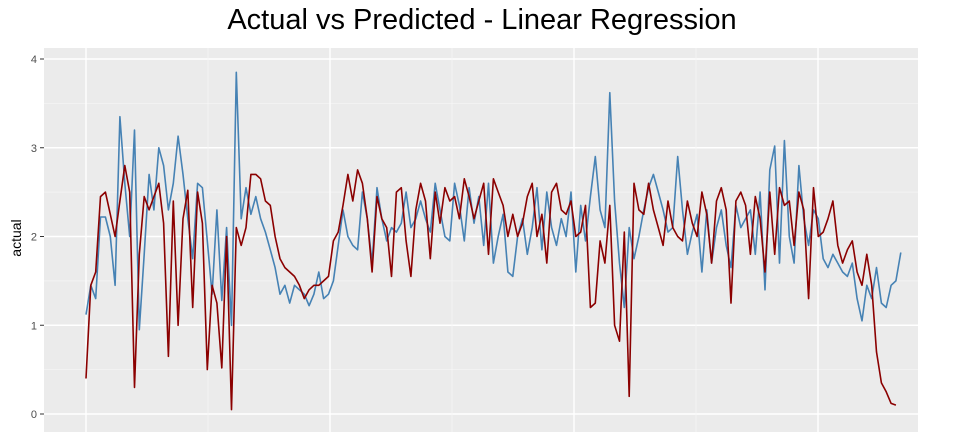  What do you see at coordinates (34, 238) in the screenshot?
I see `y-tick-label: 2` at bounding box center [34, 238].